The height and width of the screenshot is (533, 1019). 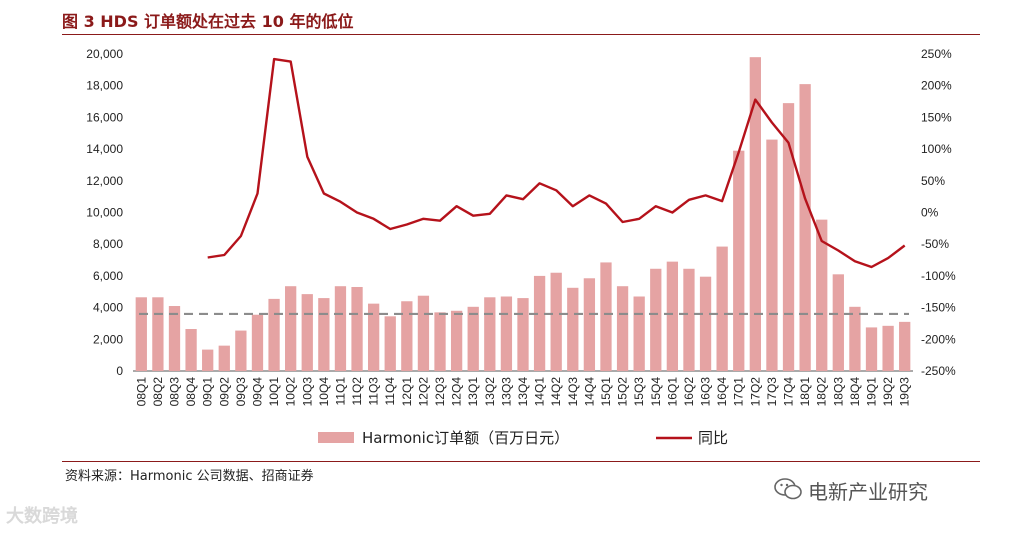 I want to click on x-tick-label: 15Q2, so click(x=623, y=392).